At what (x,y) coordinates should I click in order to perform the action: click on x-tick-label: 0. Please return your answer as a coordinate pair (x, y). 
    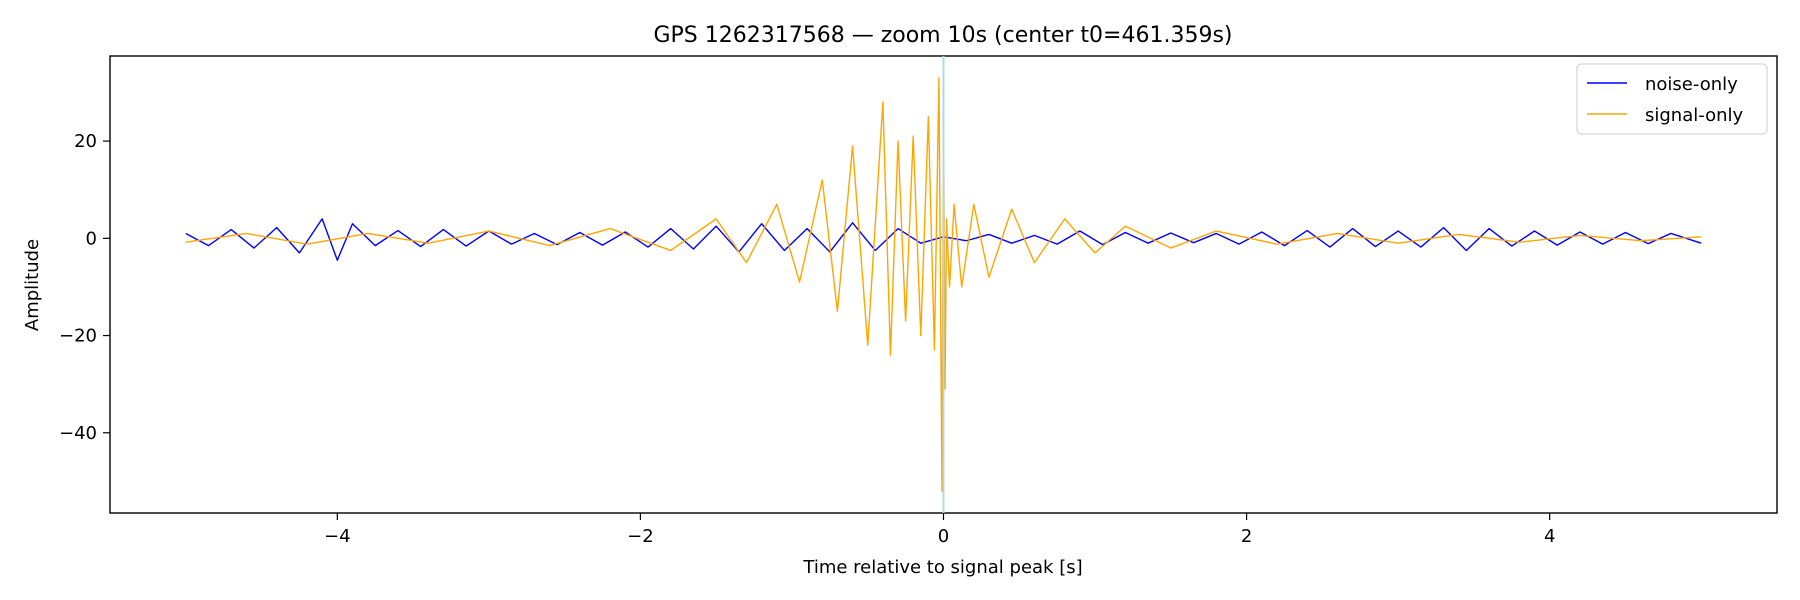
    Looking at the image, I should click on (943, 536).